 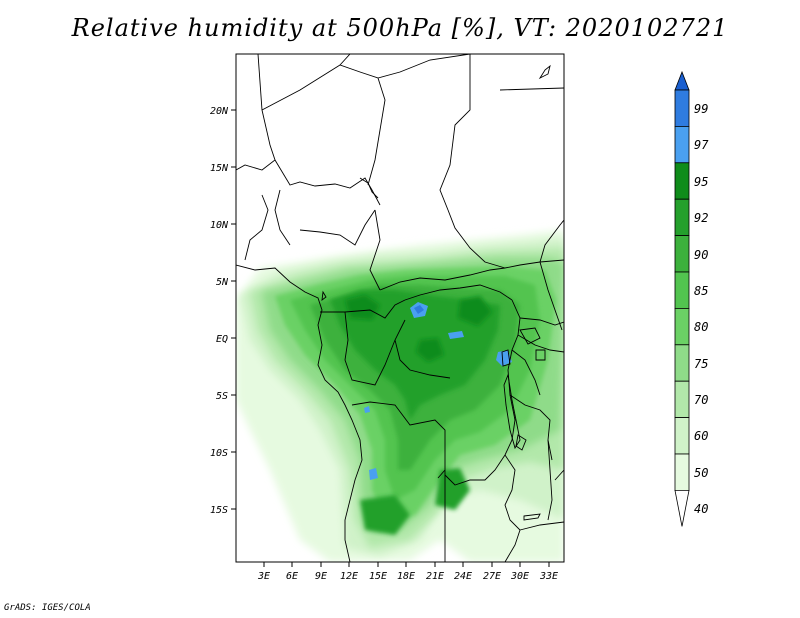 What do you see at coordinates (219, 225) in the screenshot?
I see `lat-label: 10N` at bounding box center [219, 225].